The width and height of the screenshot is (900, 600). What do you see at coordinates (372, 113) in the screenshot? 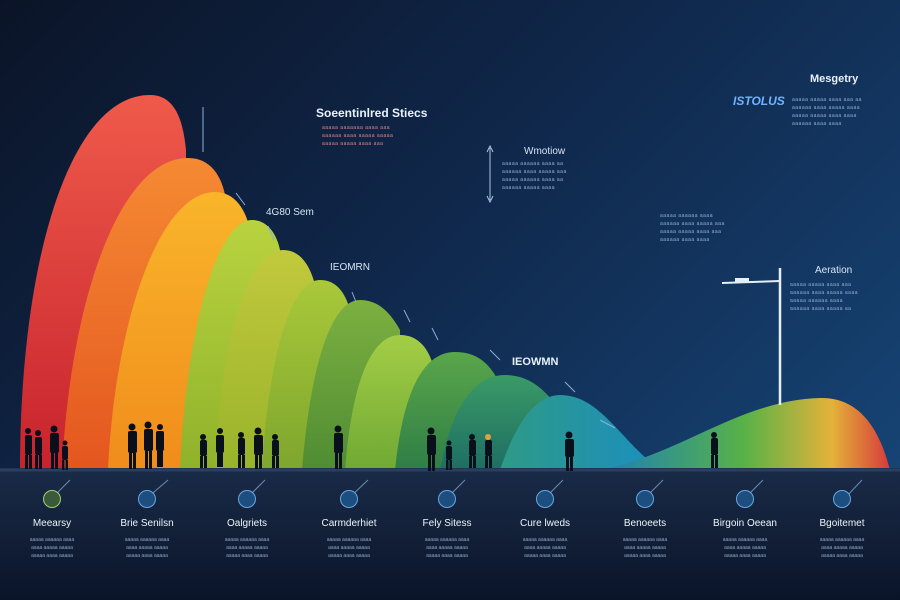
I see `top-center-title: Soeentinlred Stiecs` at bounding box center [372, 113].